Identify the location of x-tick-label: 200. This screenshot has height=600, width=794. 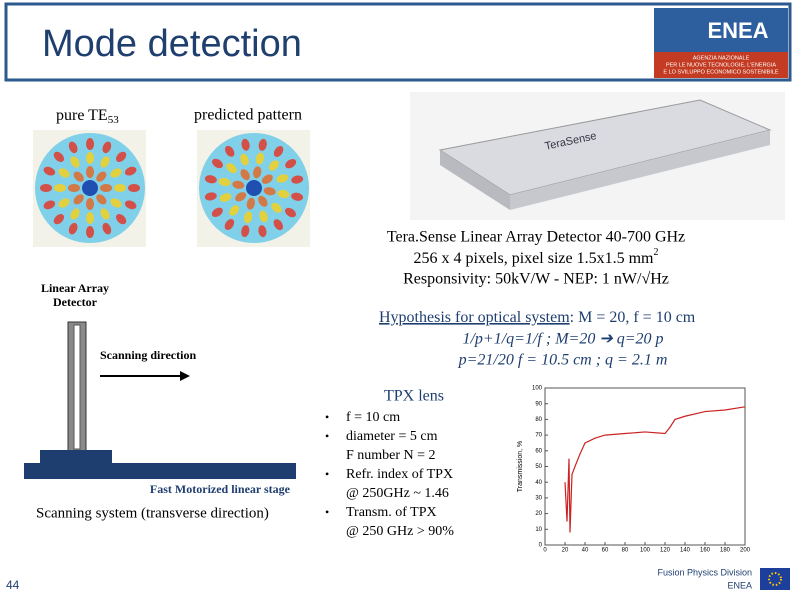
(745, 551).